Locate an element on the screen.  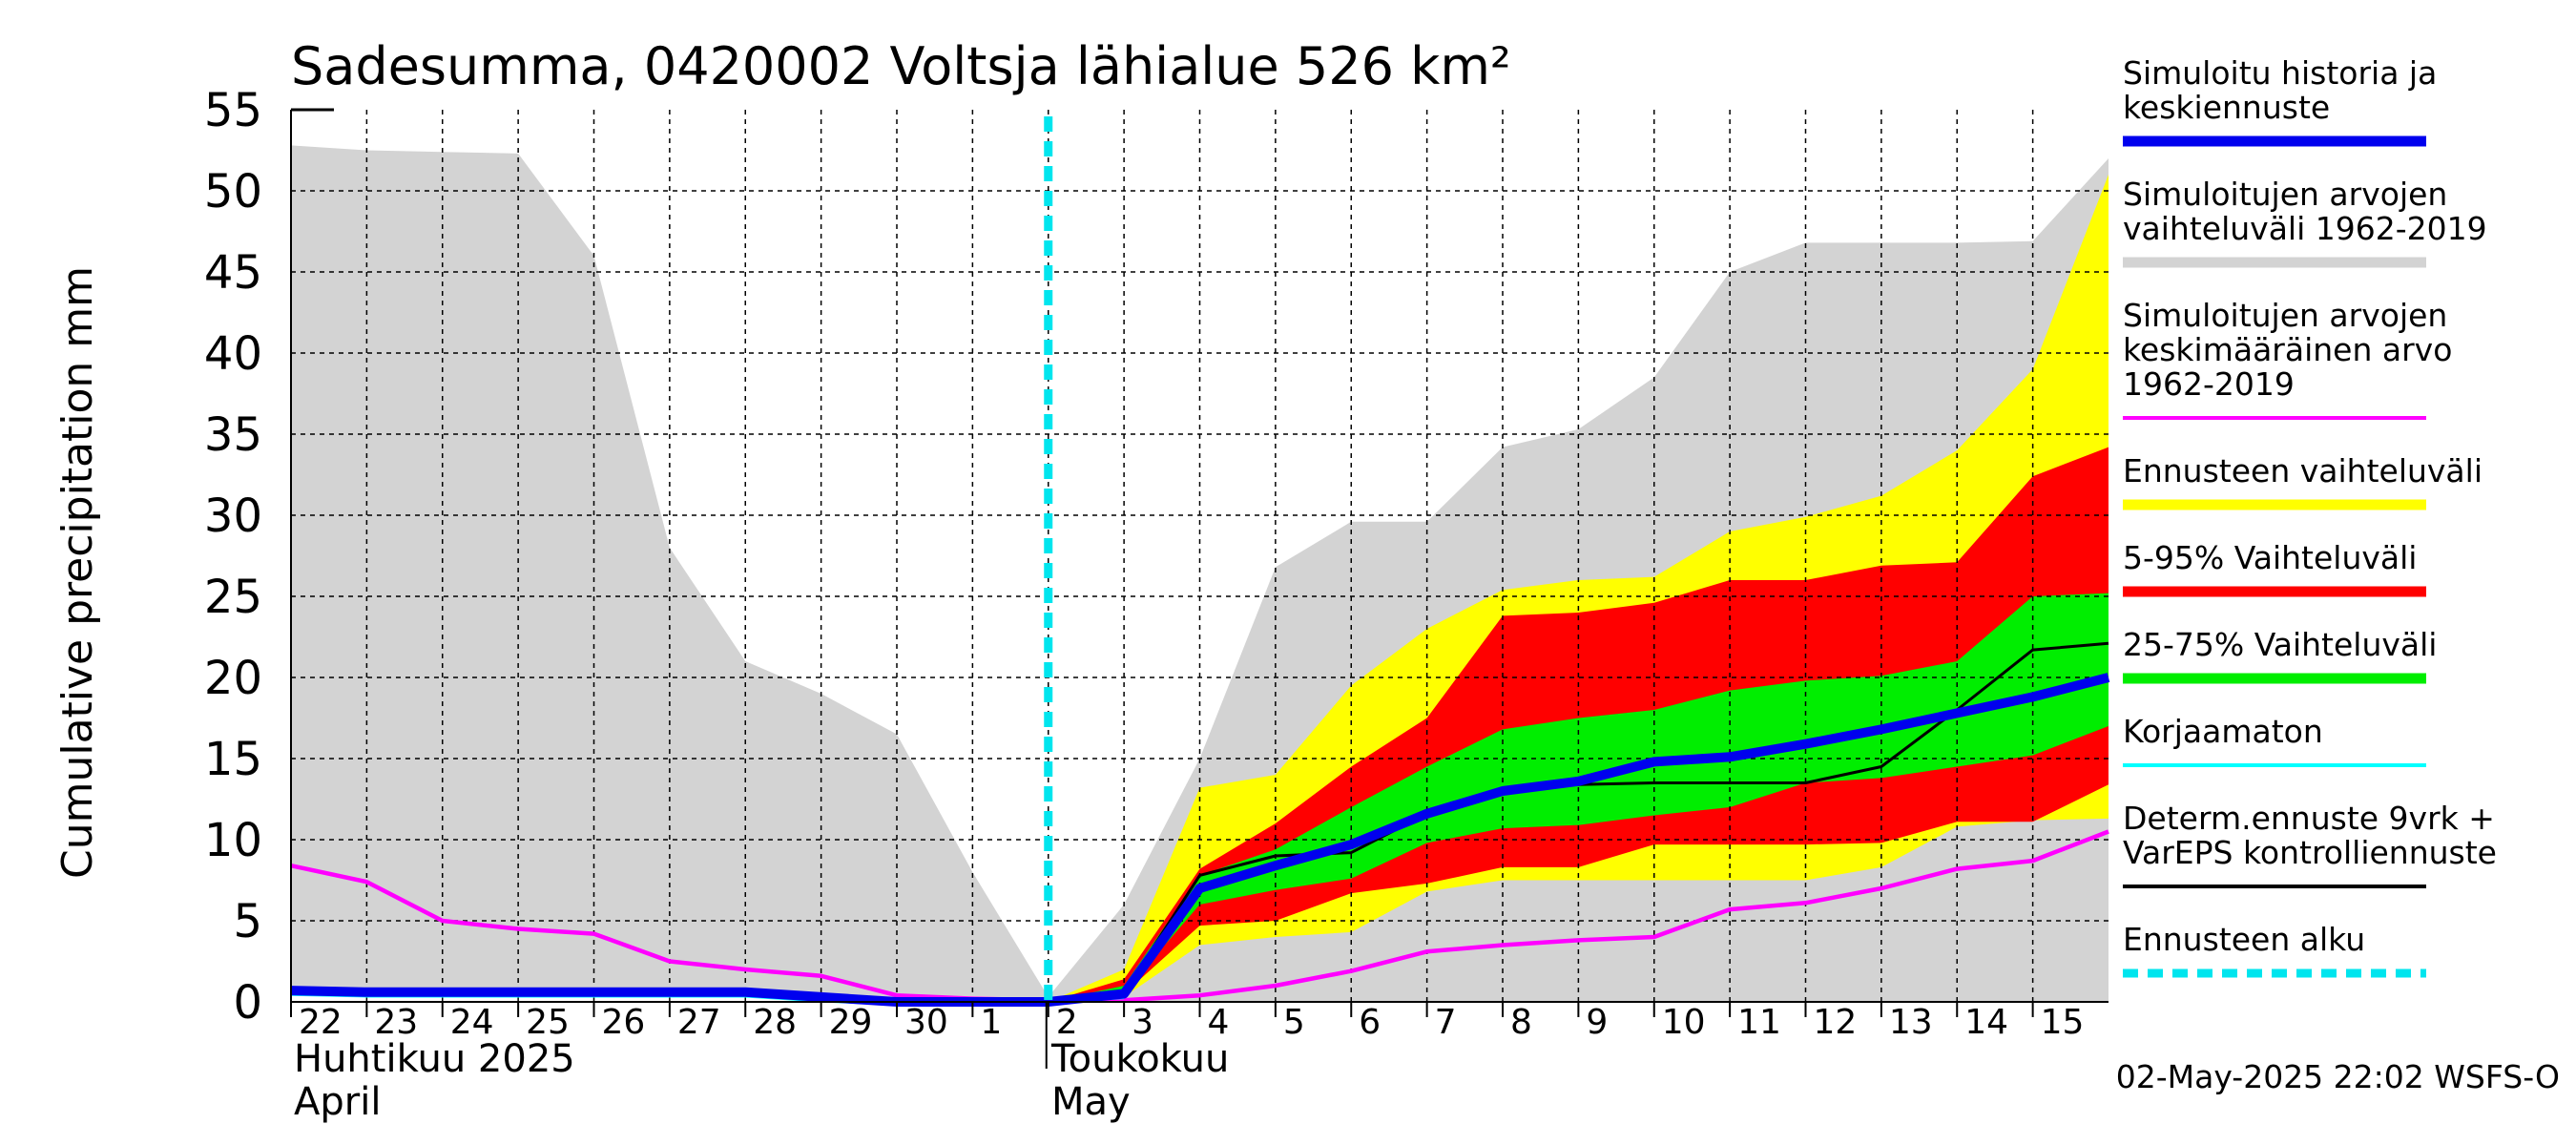
y-tick-label: 40 is located at coordinates (233, 354).